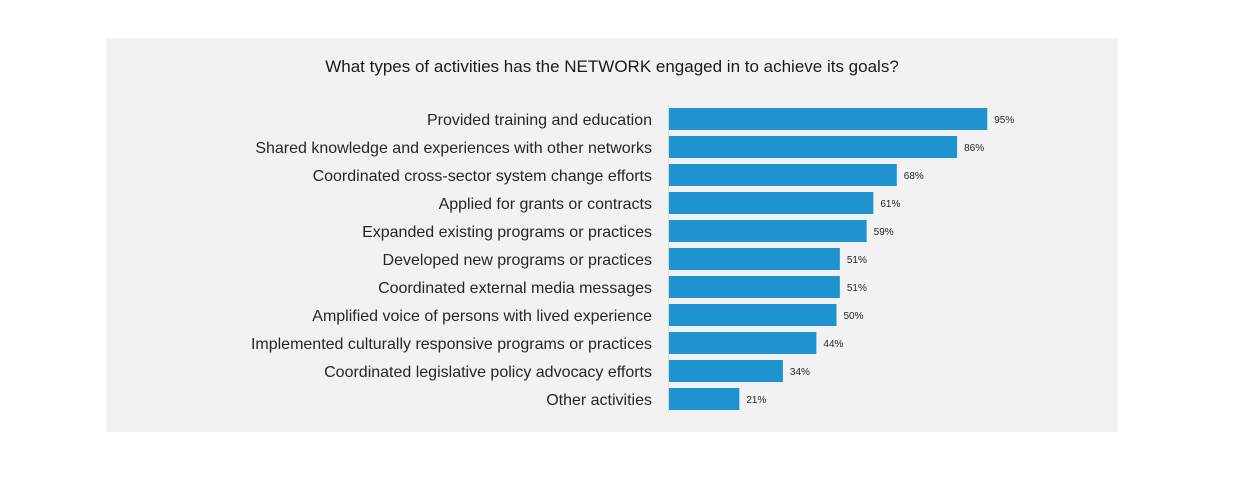 The width and height of the screenshot is (1248, 480). Describe the element at coordinates (756, 400) in the screenshot. I see `data-label: 21%` at that location.